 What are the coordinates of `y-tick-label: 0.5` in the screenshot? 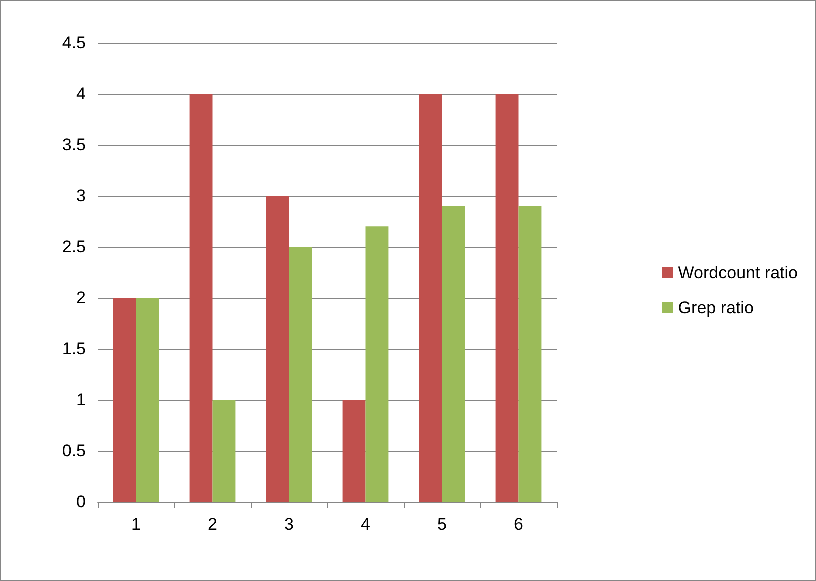 It's located at (74, 451).